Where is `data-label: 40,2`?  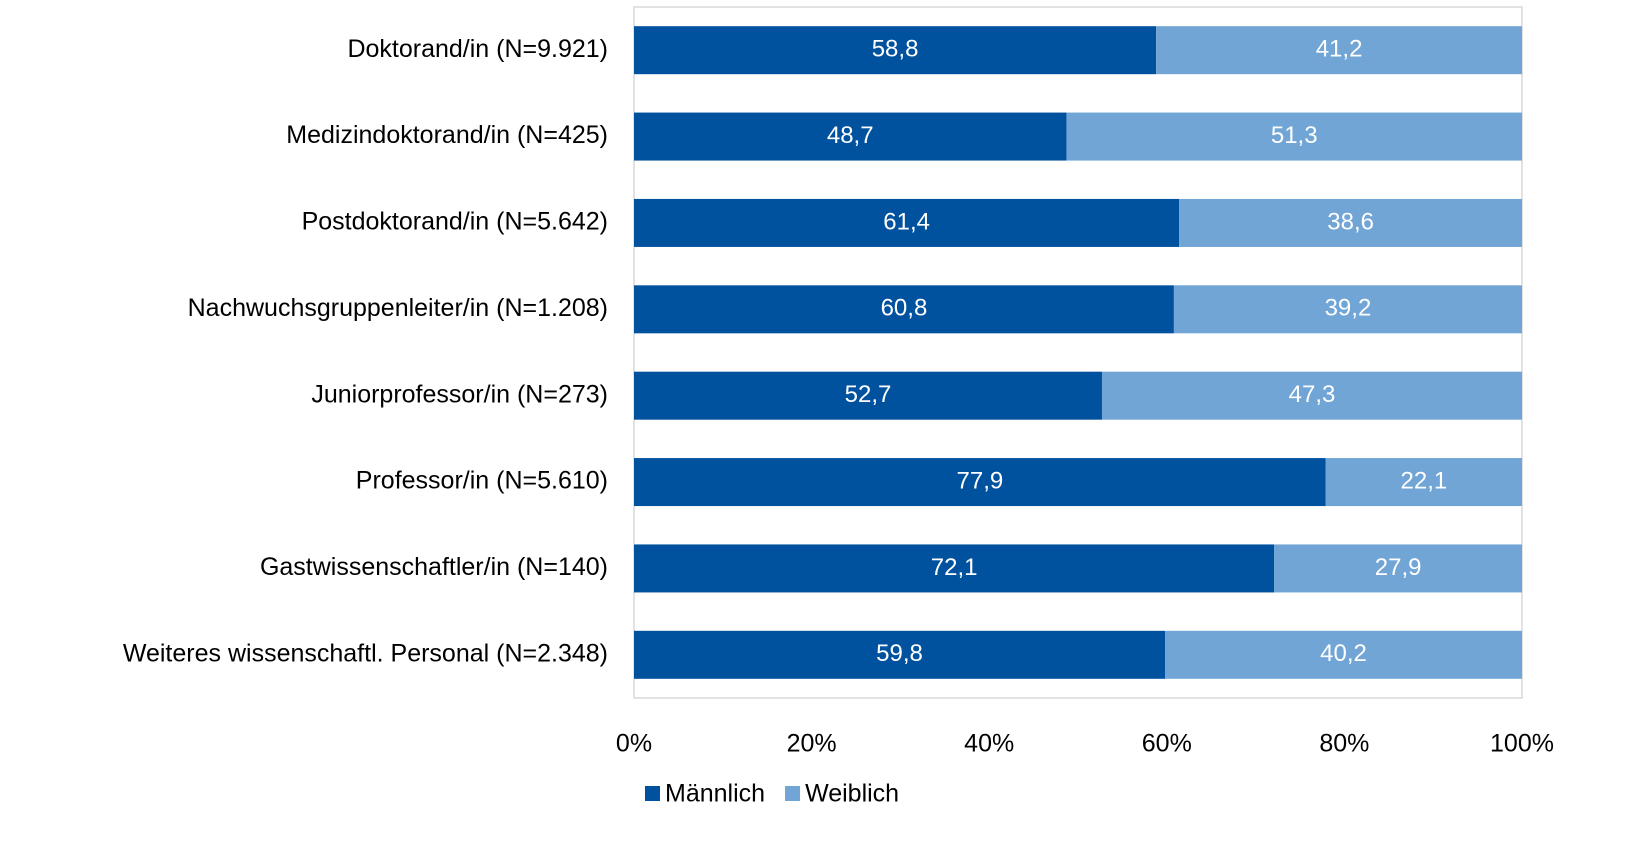
data-label: 40,2 is located at coordinates (1343, 653).